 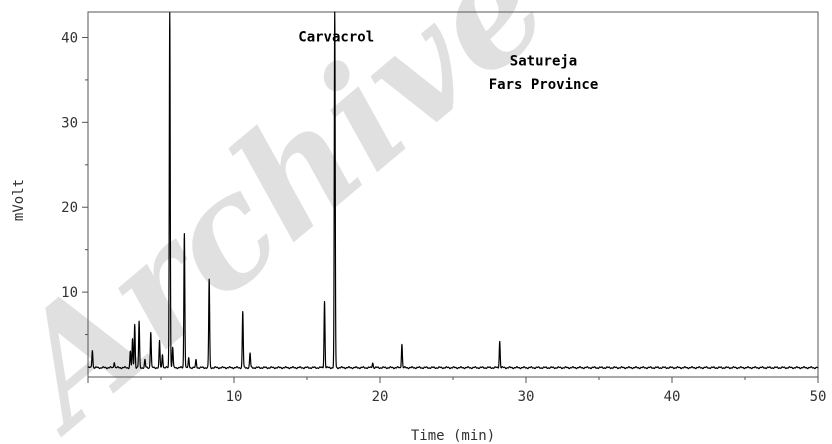 What do you see at coordinates (526, 397) in the screenshot?
I see `x-tick-label: 30` at bounding box center [526, 397].